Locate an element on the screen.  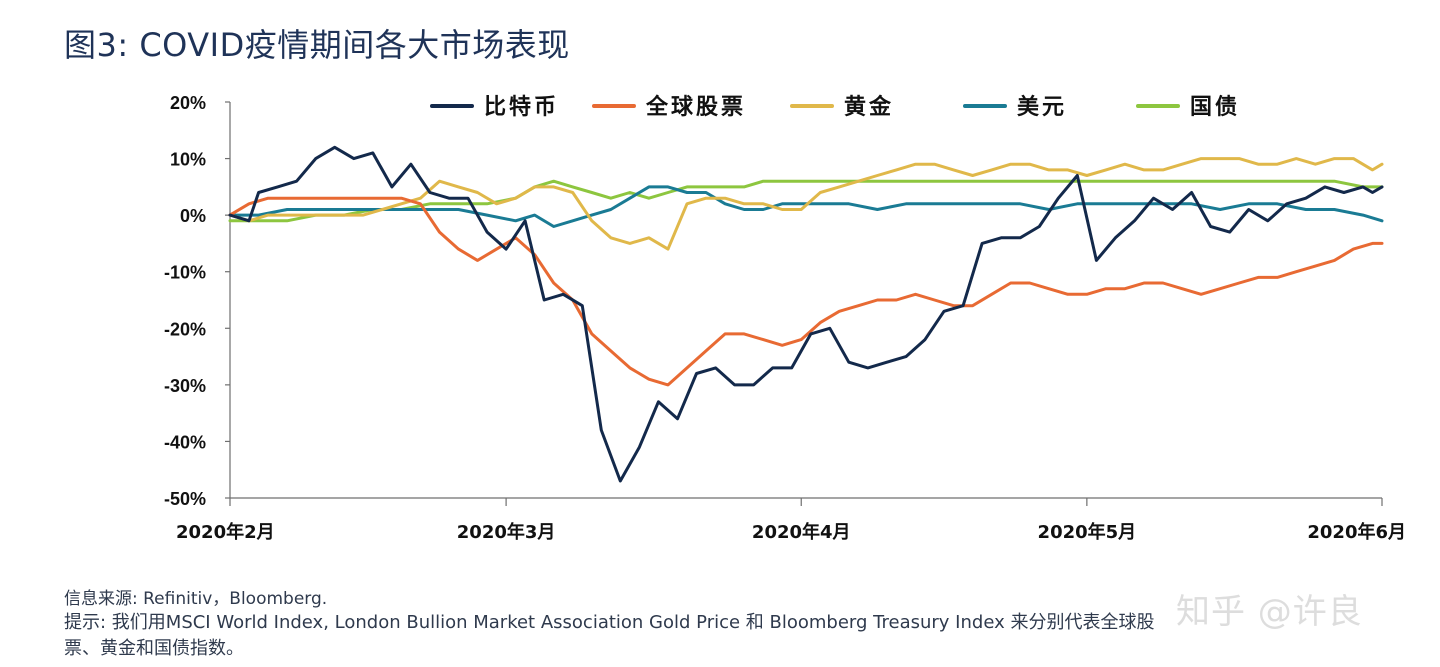
y-tick-label: -10% is located at coordinates (185, 273).